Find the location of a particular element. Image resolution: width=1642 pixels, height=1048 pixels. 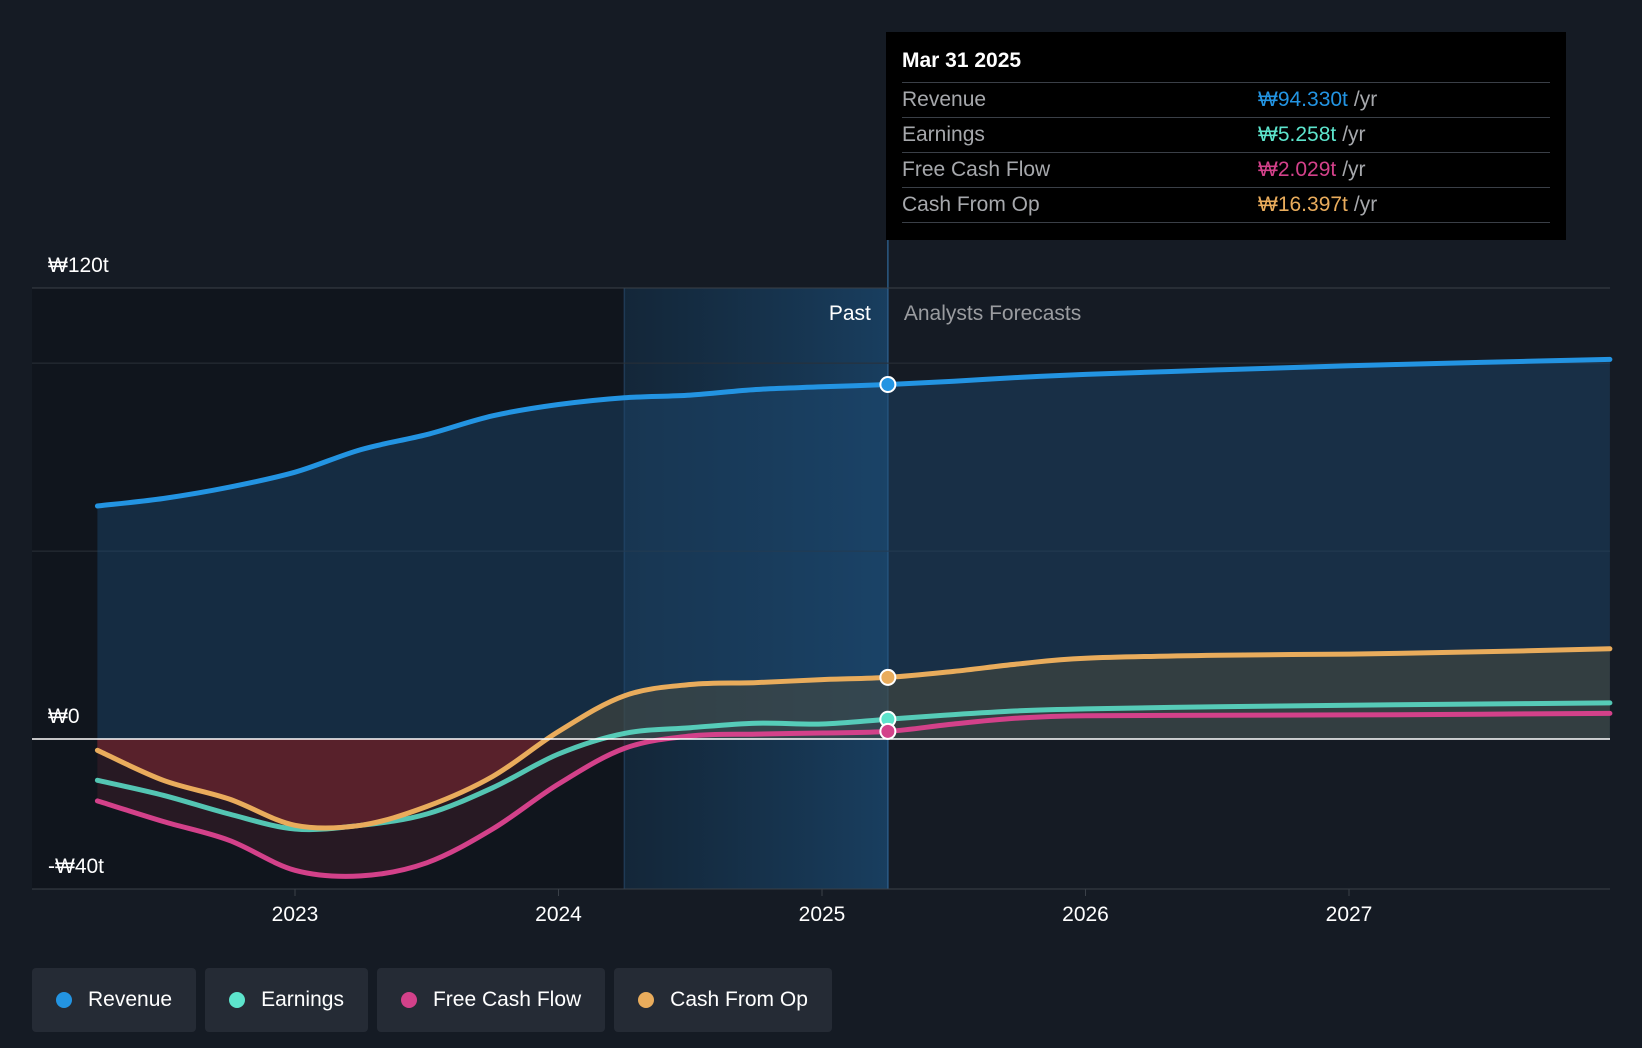

tooltip-value: ₩94.330t is located at coordinates (1303, 99).